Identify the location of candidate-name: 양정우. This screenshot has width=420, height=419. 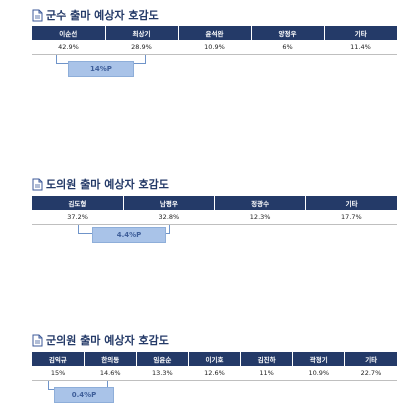
(287, 33).